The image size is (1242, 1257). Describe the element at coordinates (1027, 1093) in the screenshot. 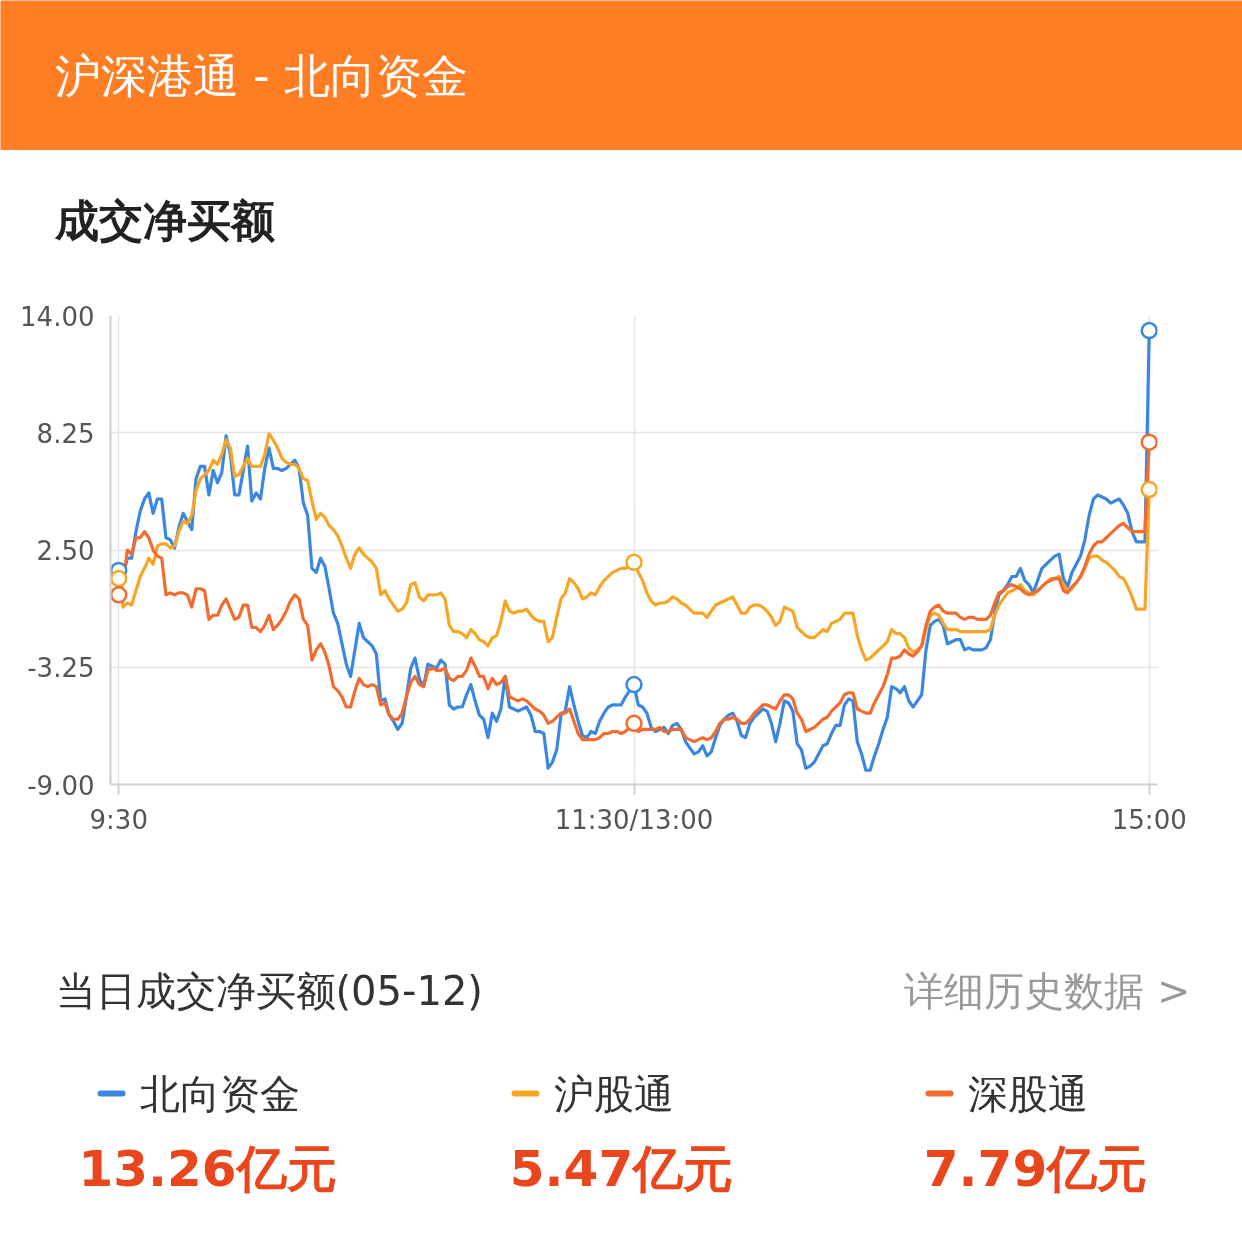

I see `legend-label: 深股通` at that location.